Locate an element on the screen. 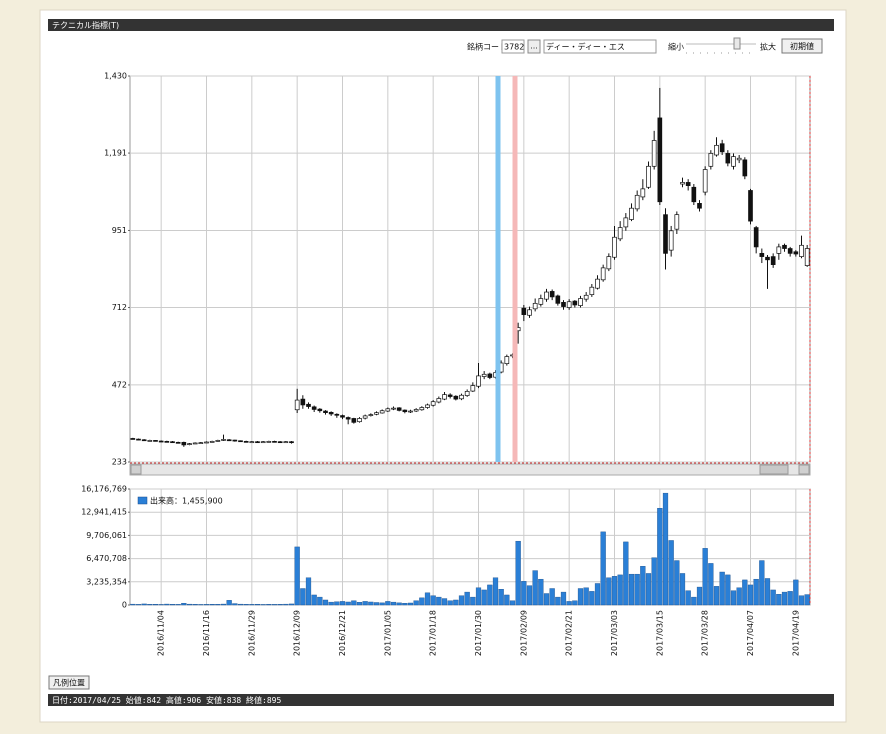 Image resolution: width=886 pixels, height=734 pixels. x-tick-label: 2016/12/09 is located at coordinates (297, 633).